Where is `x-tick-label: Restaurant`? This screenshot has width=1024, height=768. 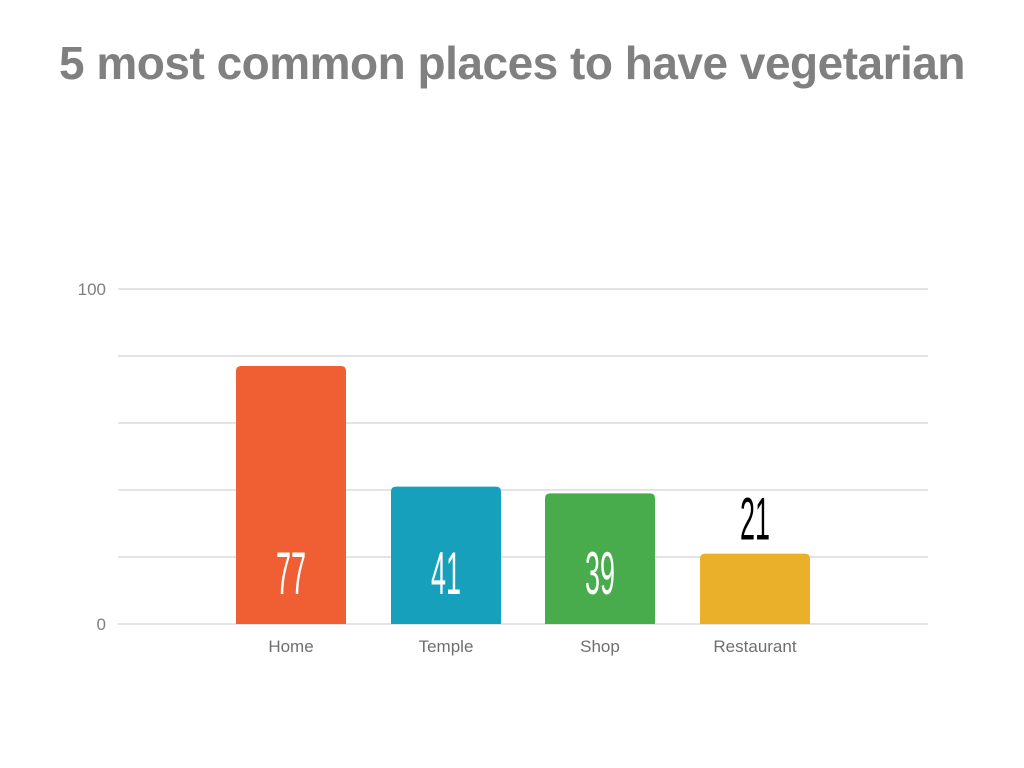
x-tick-label: Restaurant is located at coordinates (754, 646).